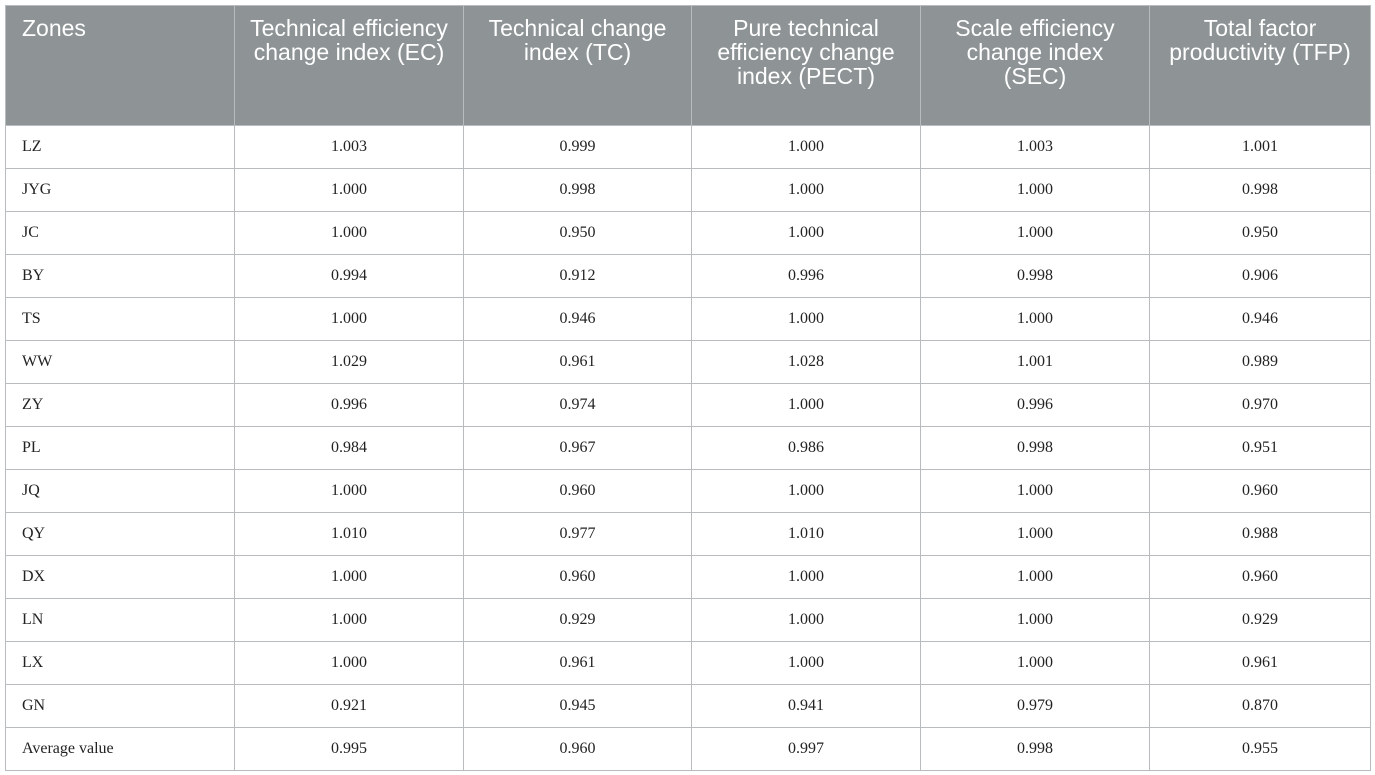 The width and height of the screenshot is (1375, 775). I want to click on table-row: TS 1.000 0.946 1.000 1.000 0.946, so click(688, 319).